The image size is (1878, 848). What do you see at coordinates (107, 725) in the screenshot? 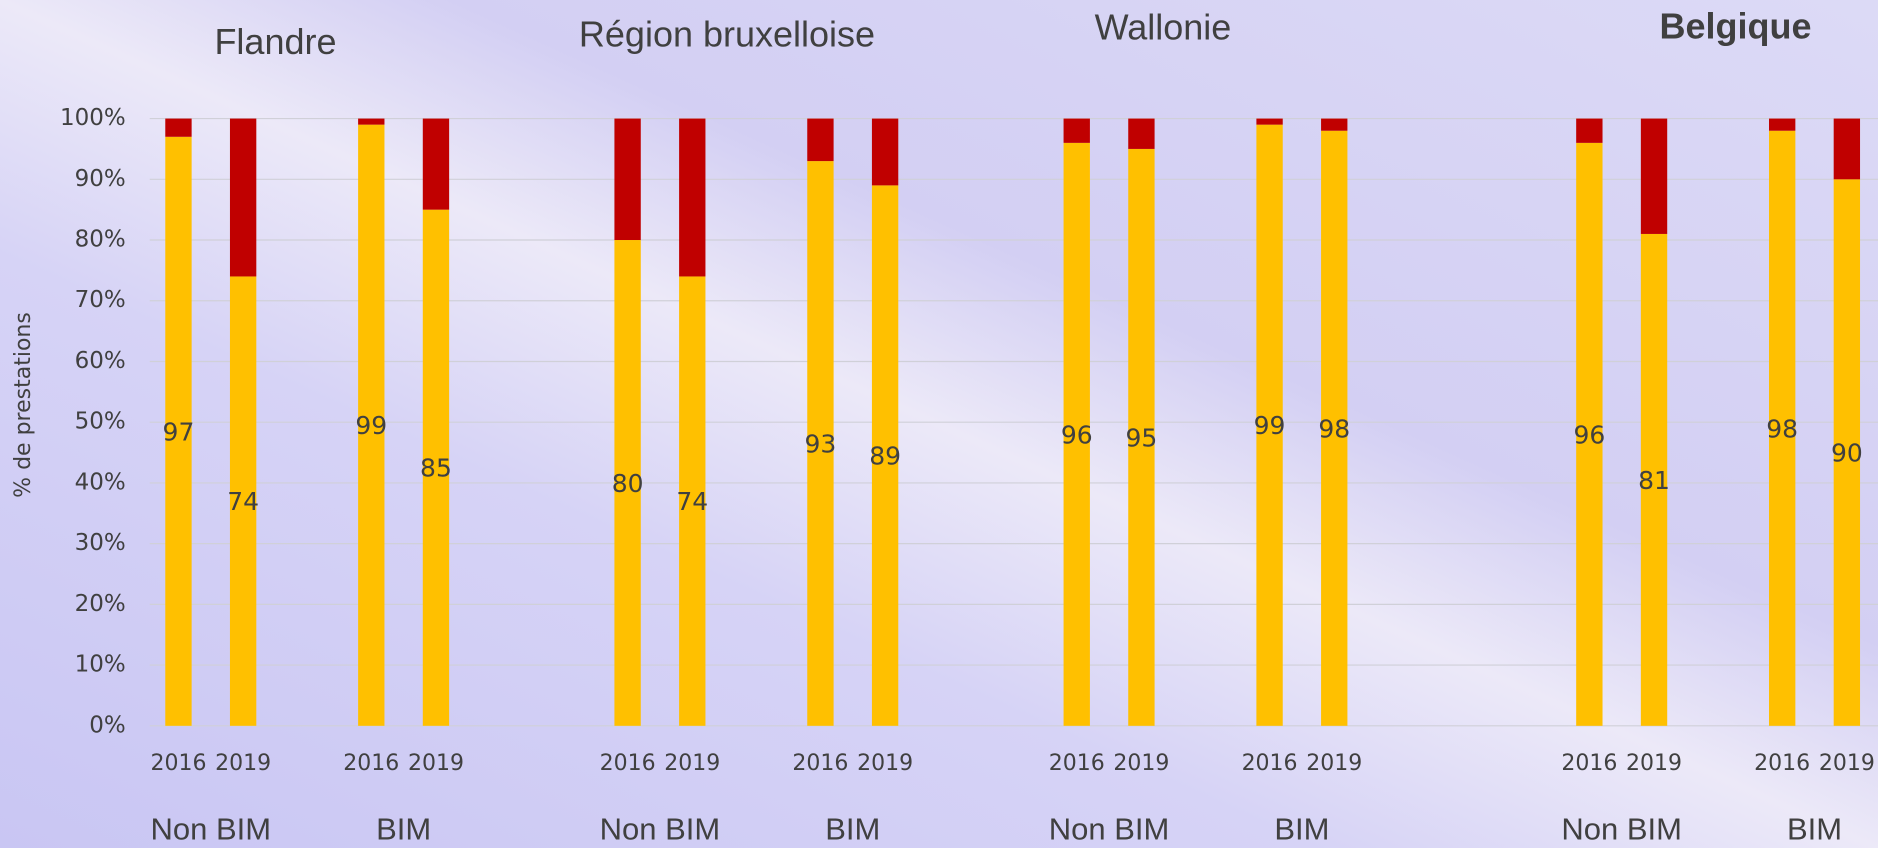
I see `y-tick-label: 0%` at bounding box center [107, 725].